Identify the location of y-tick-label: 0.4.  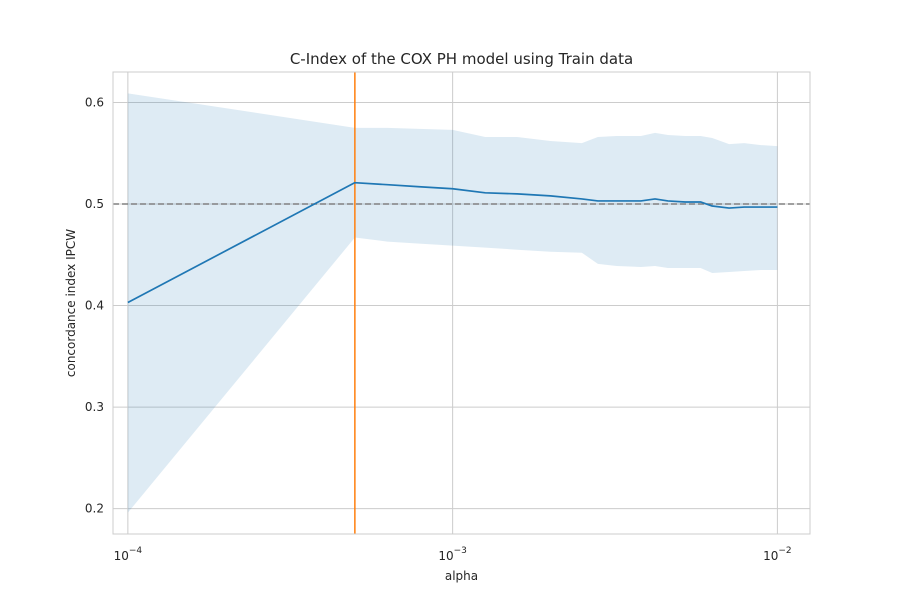
(94, 306).